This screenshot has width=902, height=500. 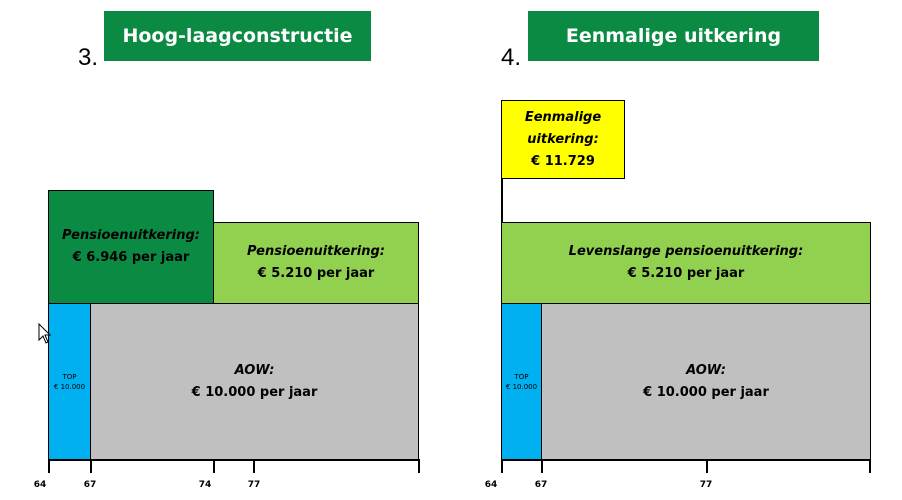 What do you see at coordinates (131, 247) in the screenshot?
I see `high-pension-block: Pensioenuitkering: € 6.946 per jaar` at bounding box center [131, 247].